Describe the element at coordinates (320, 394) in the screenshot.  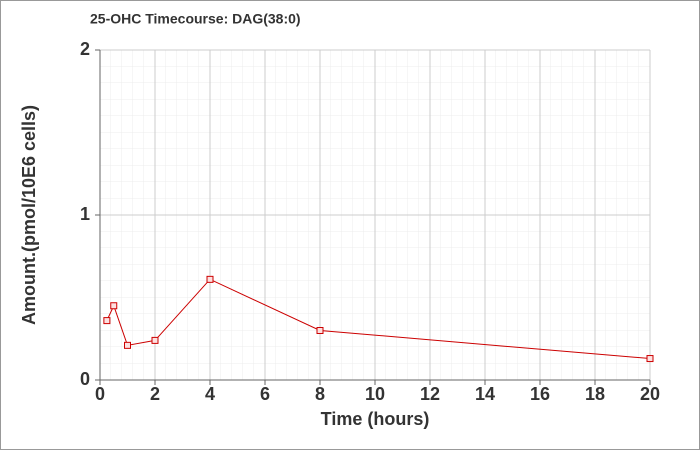
I see `x-tick-label: 8` at that location.